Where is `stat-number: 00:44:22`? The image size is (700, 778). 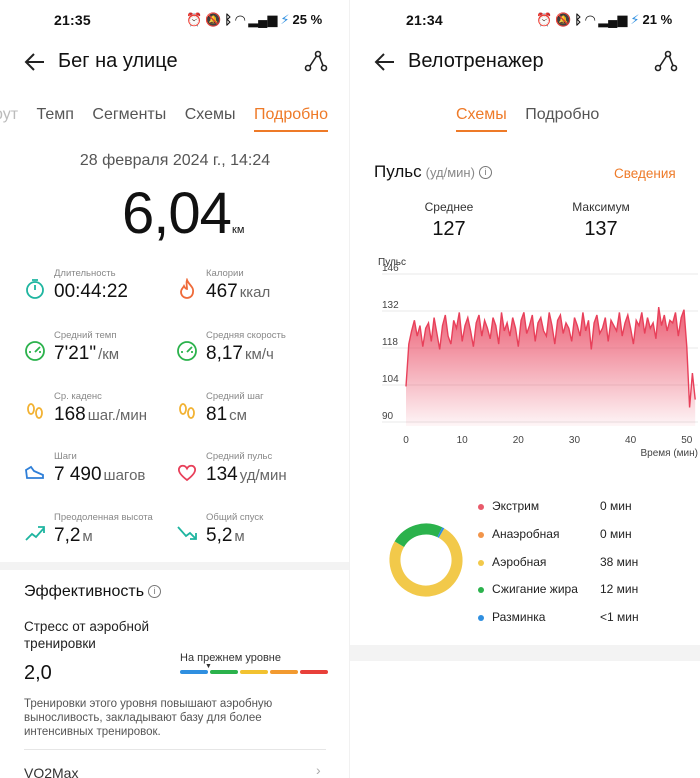 stat-number: 00:44:22 is located at coordinates (91, 291).